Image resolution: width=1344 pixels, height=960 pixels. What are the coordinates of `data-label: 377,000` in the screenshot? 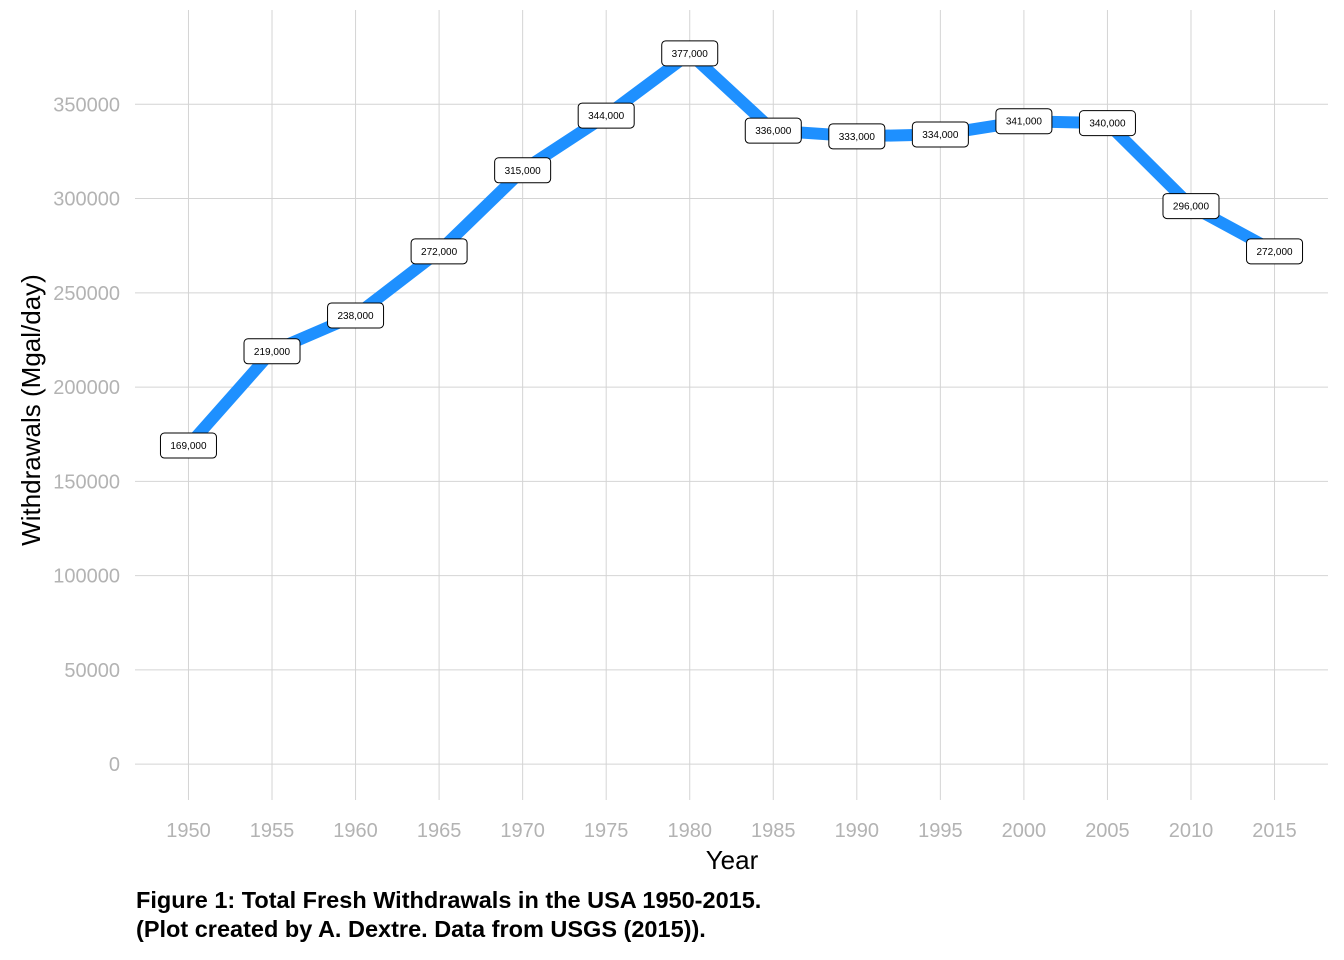 It's located at (690, 53).